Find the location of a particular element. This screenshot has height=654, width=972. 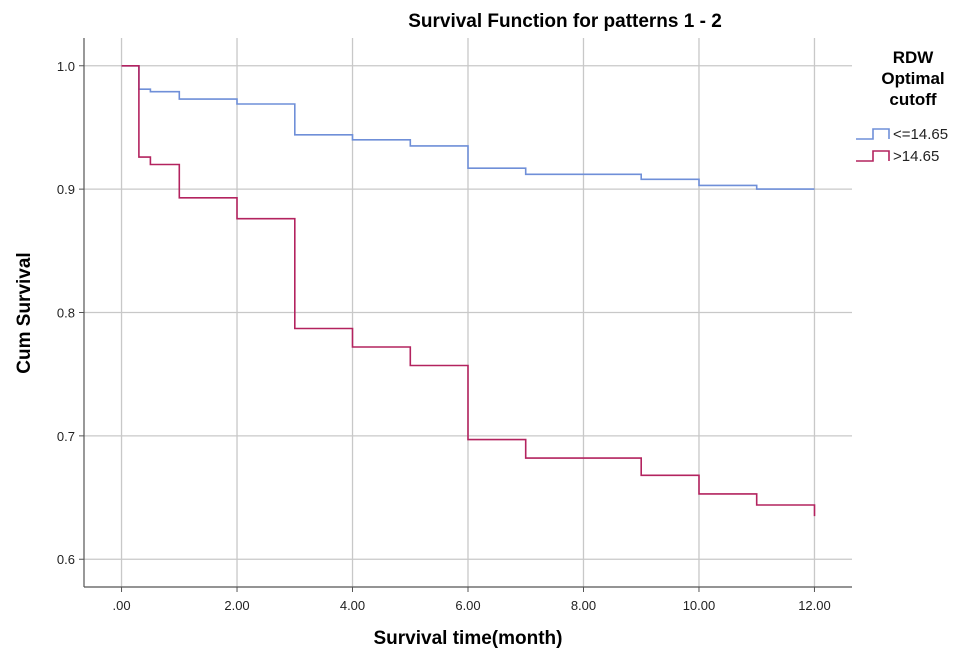

x-tick-label-4: 8.00 is located at coordinates (583, 605).